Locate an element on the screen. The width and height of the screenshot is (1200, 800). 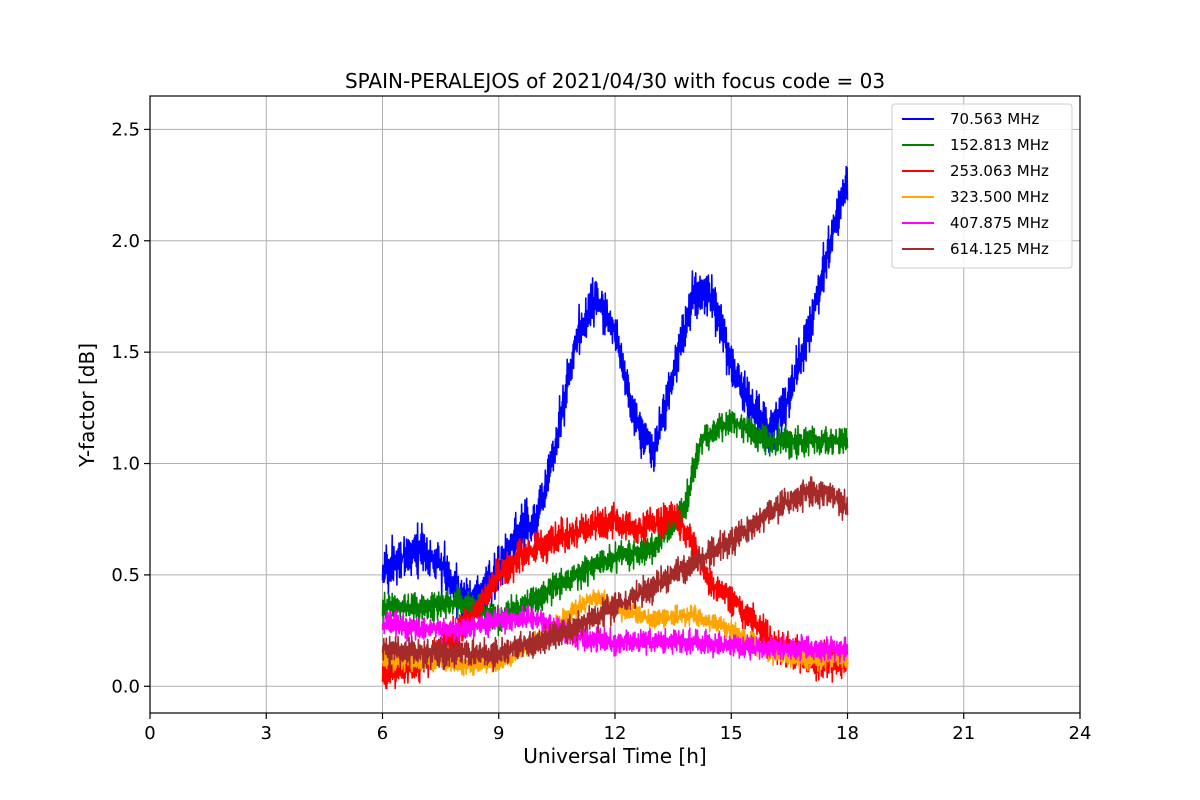
legend-label: 253.063 MHz is located at coordinates (999, 171).